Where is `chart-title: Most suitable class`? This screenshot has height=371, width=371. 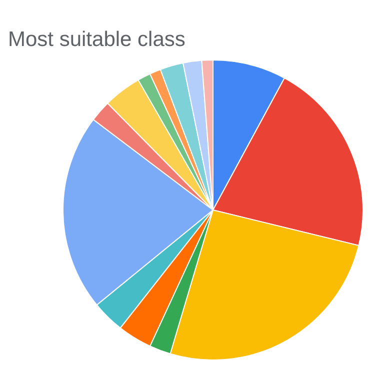 chart-title: Most suitable class is located at coordinates (97, 39).